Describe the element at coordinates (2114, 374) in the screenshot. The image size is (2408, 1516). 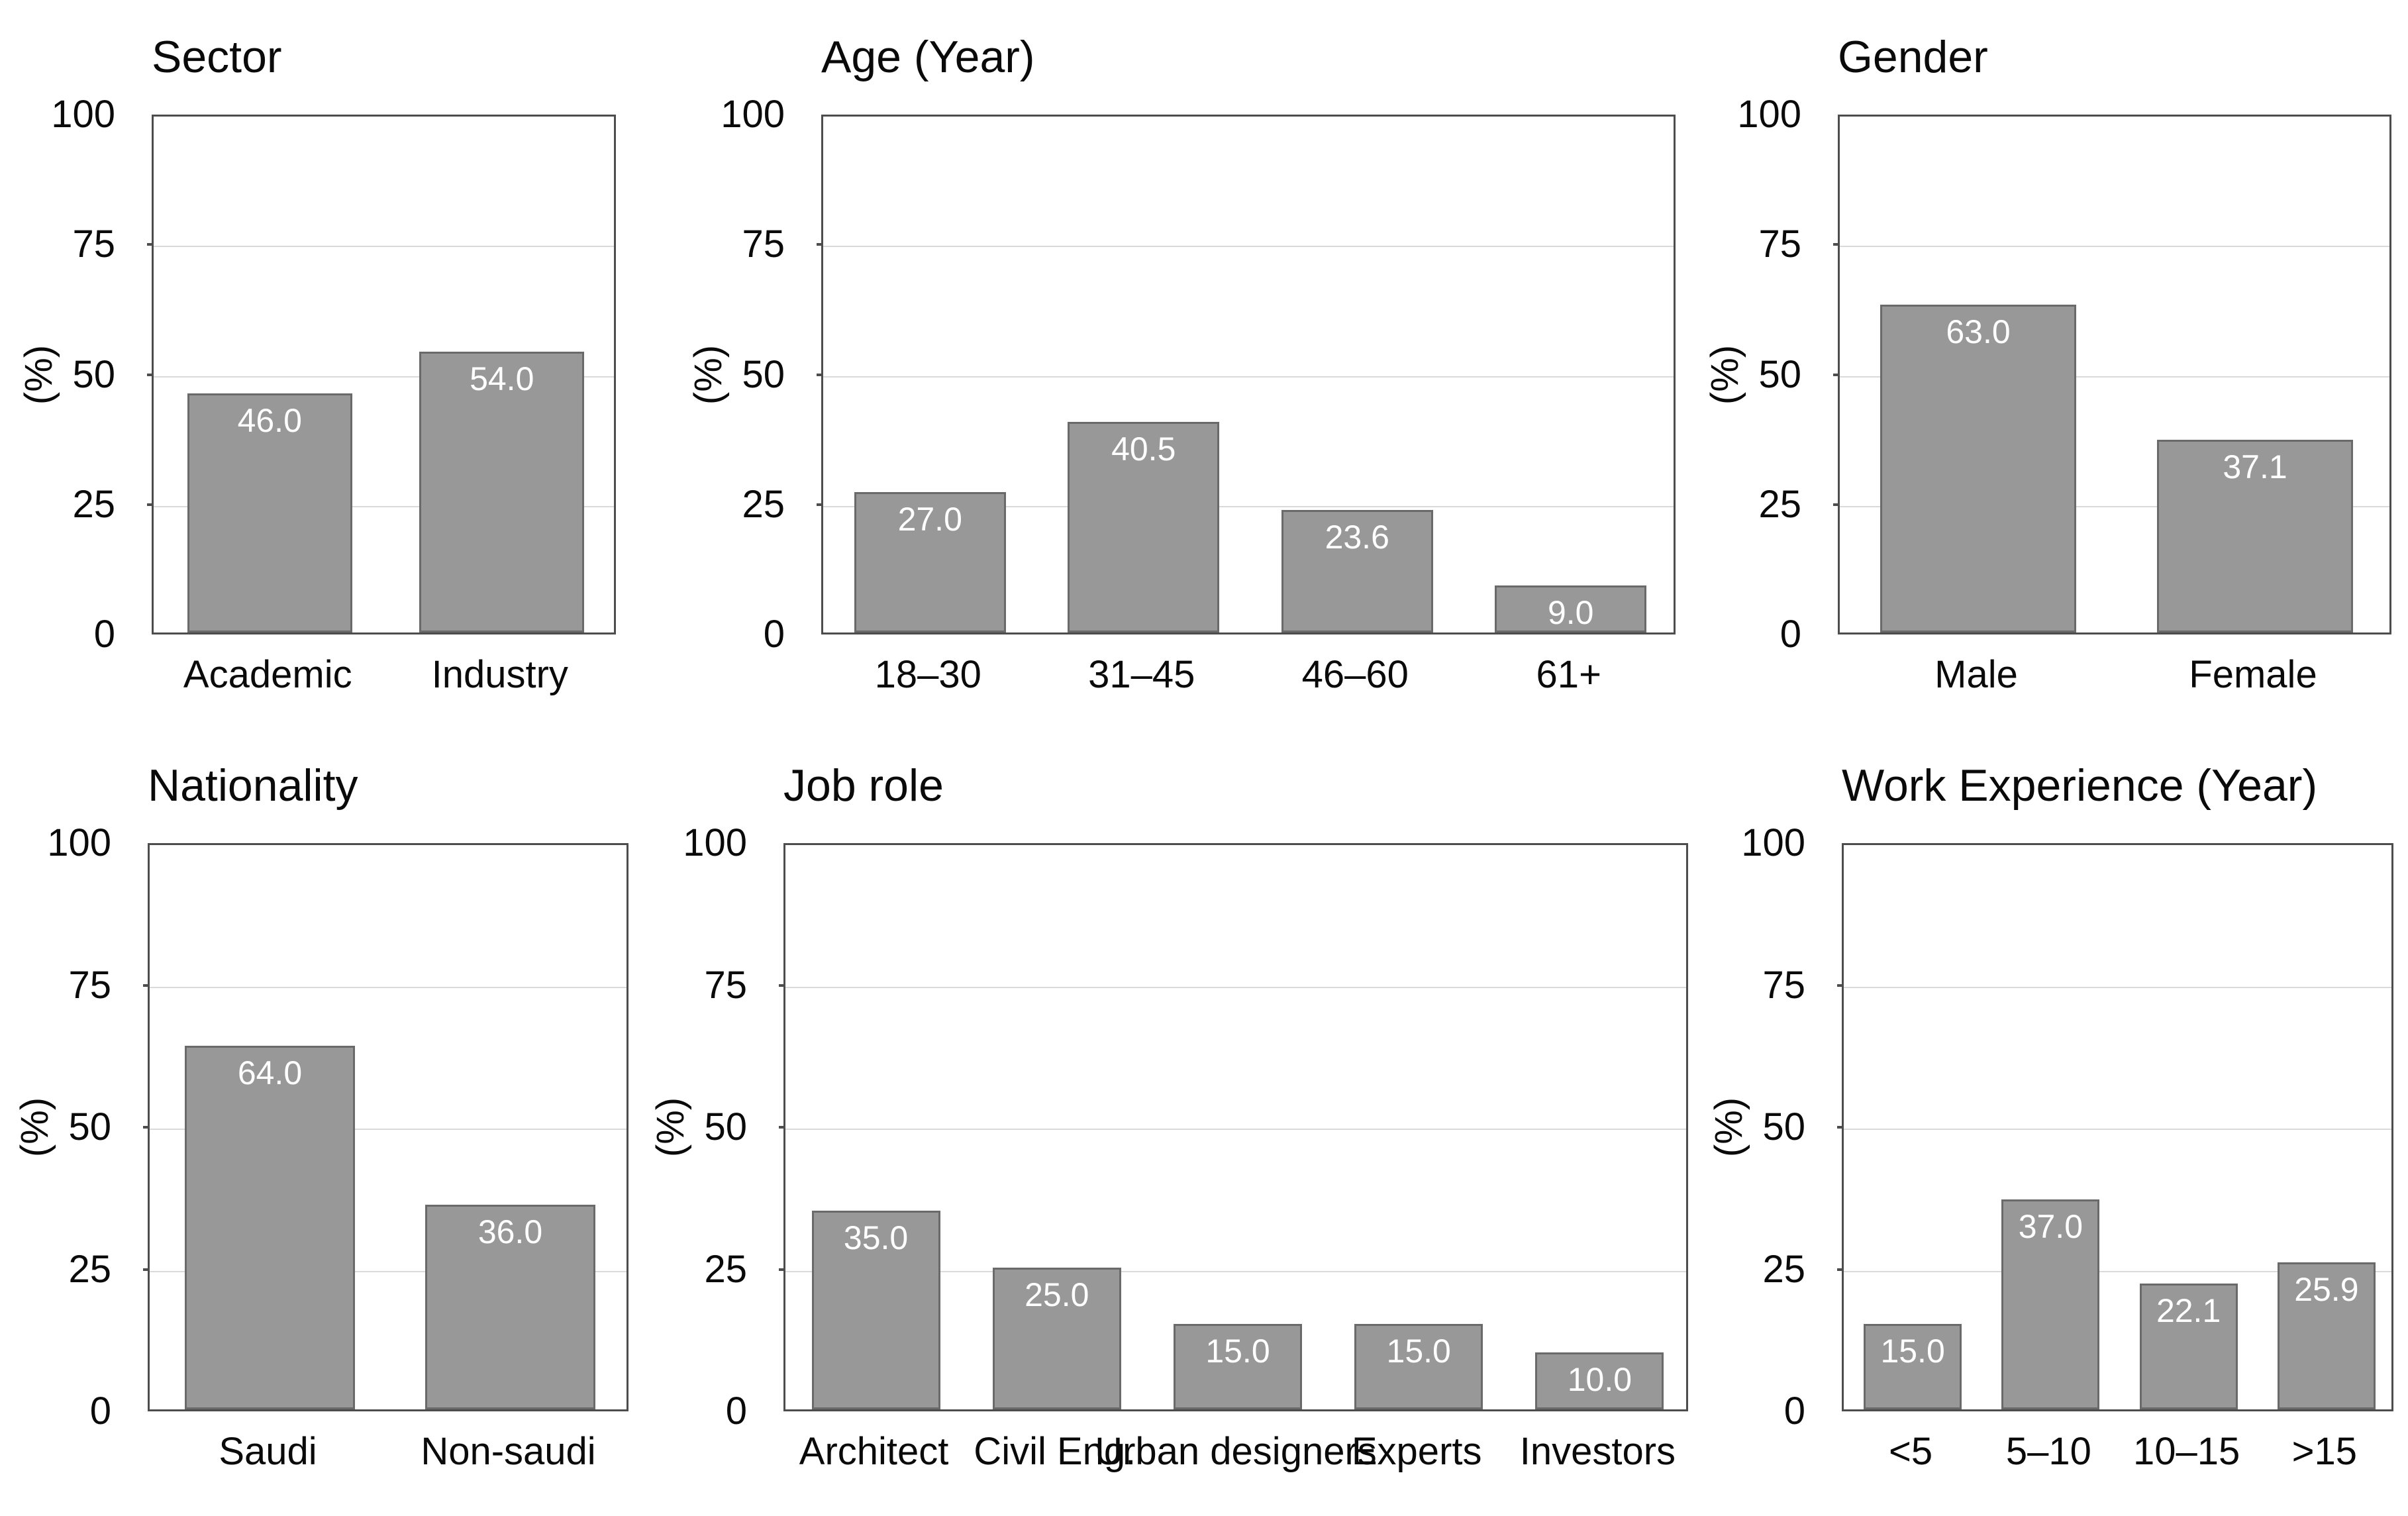
I see `plot-area: 63.0 37.1` at that location.